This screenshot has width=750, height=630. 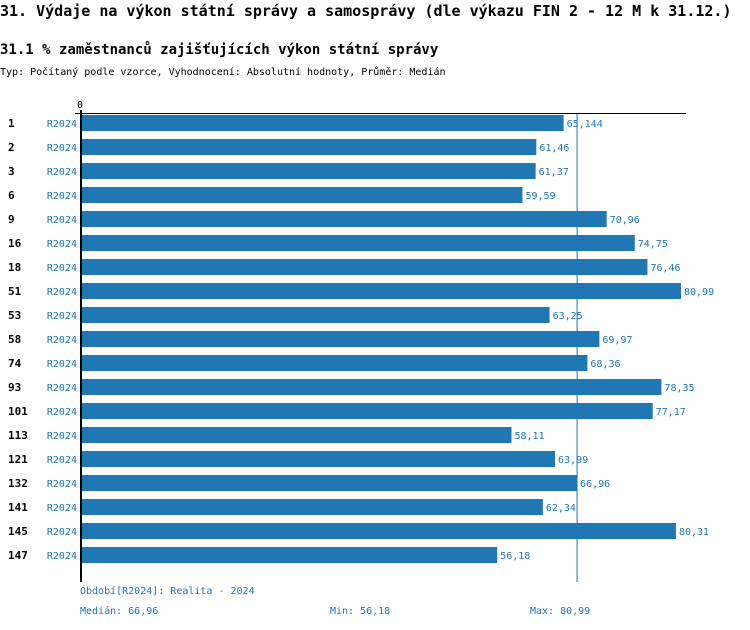 I want to click on category-label: 16, so click(x=15, y=243).